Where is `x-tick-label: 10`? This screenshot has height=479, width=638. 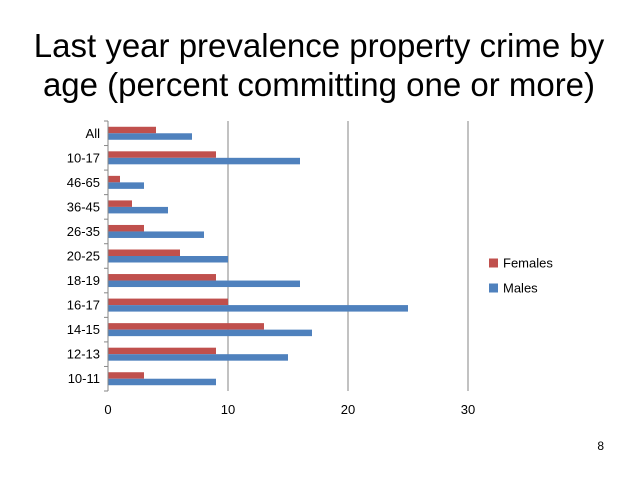
x-tick-label: 10 is located at coordinates (228, 409).